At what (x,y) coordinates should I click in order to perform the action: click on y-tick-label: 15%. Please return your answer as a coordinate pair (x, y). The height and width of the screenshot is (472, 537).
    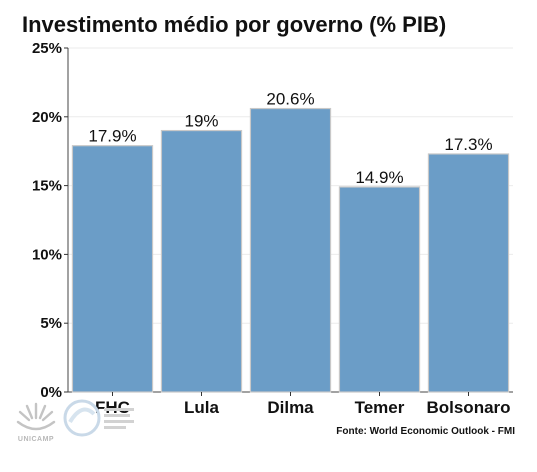
    Looking at the image, I should click on (47, 186).